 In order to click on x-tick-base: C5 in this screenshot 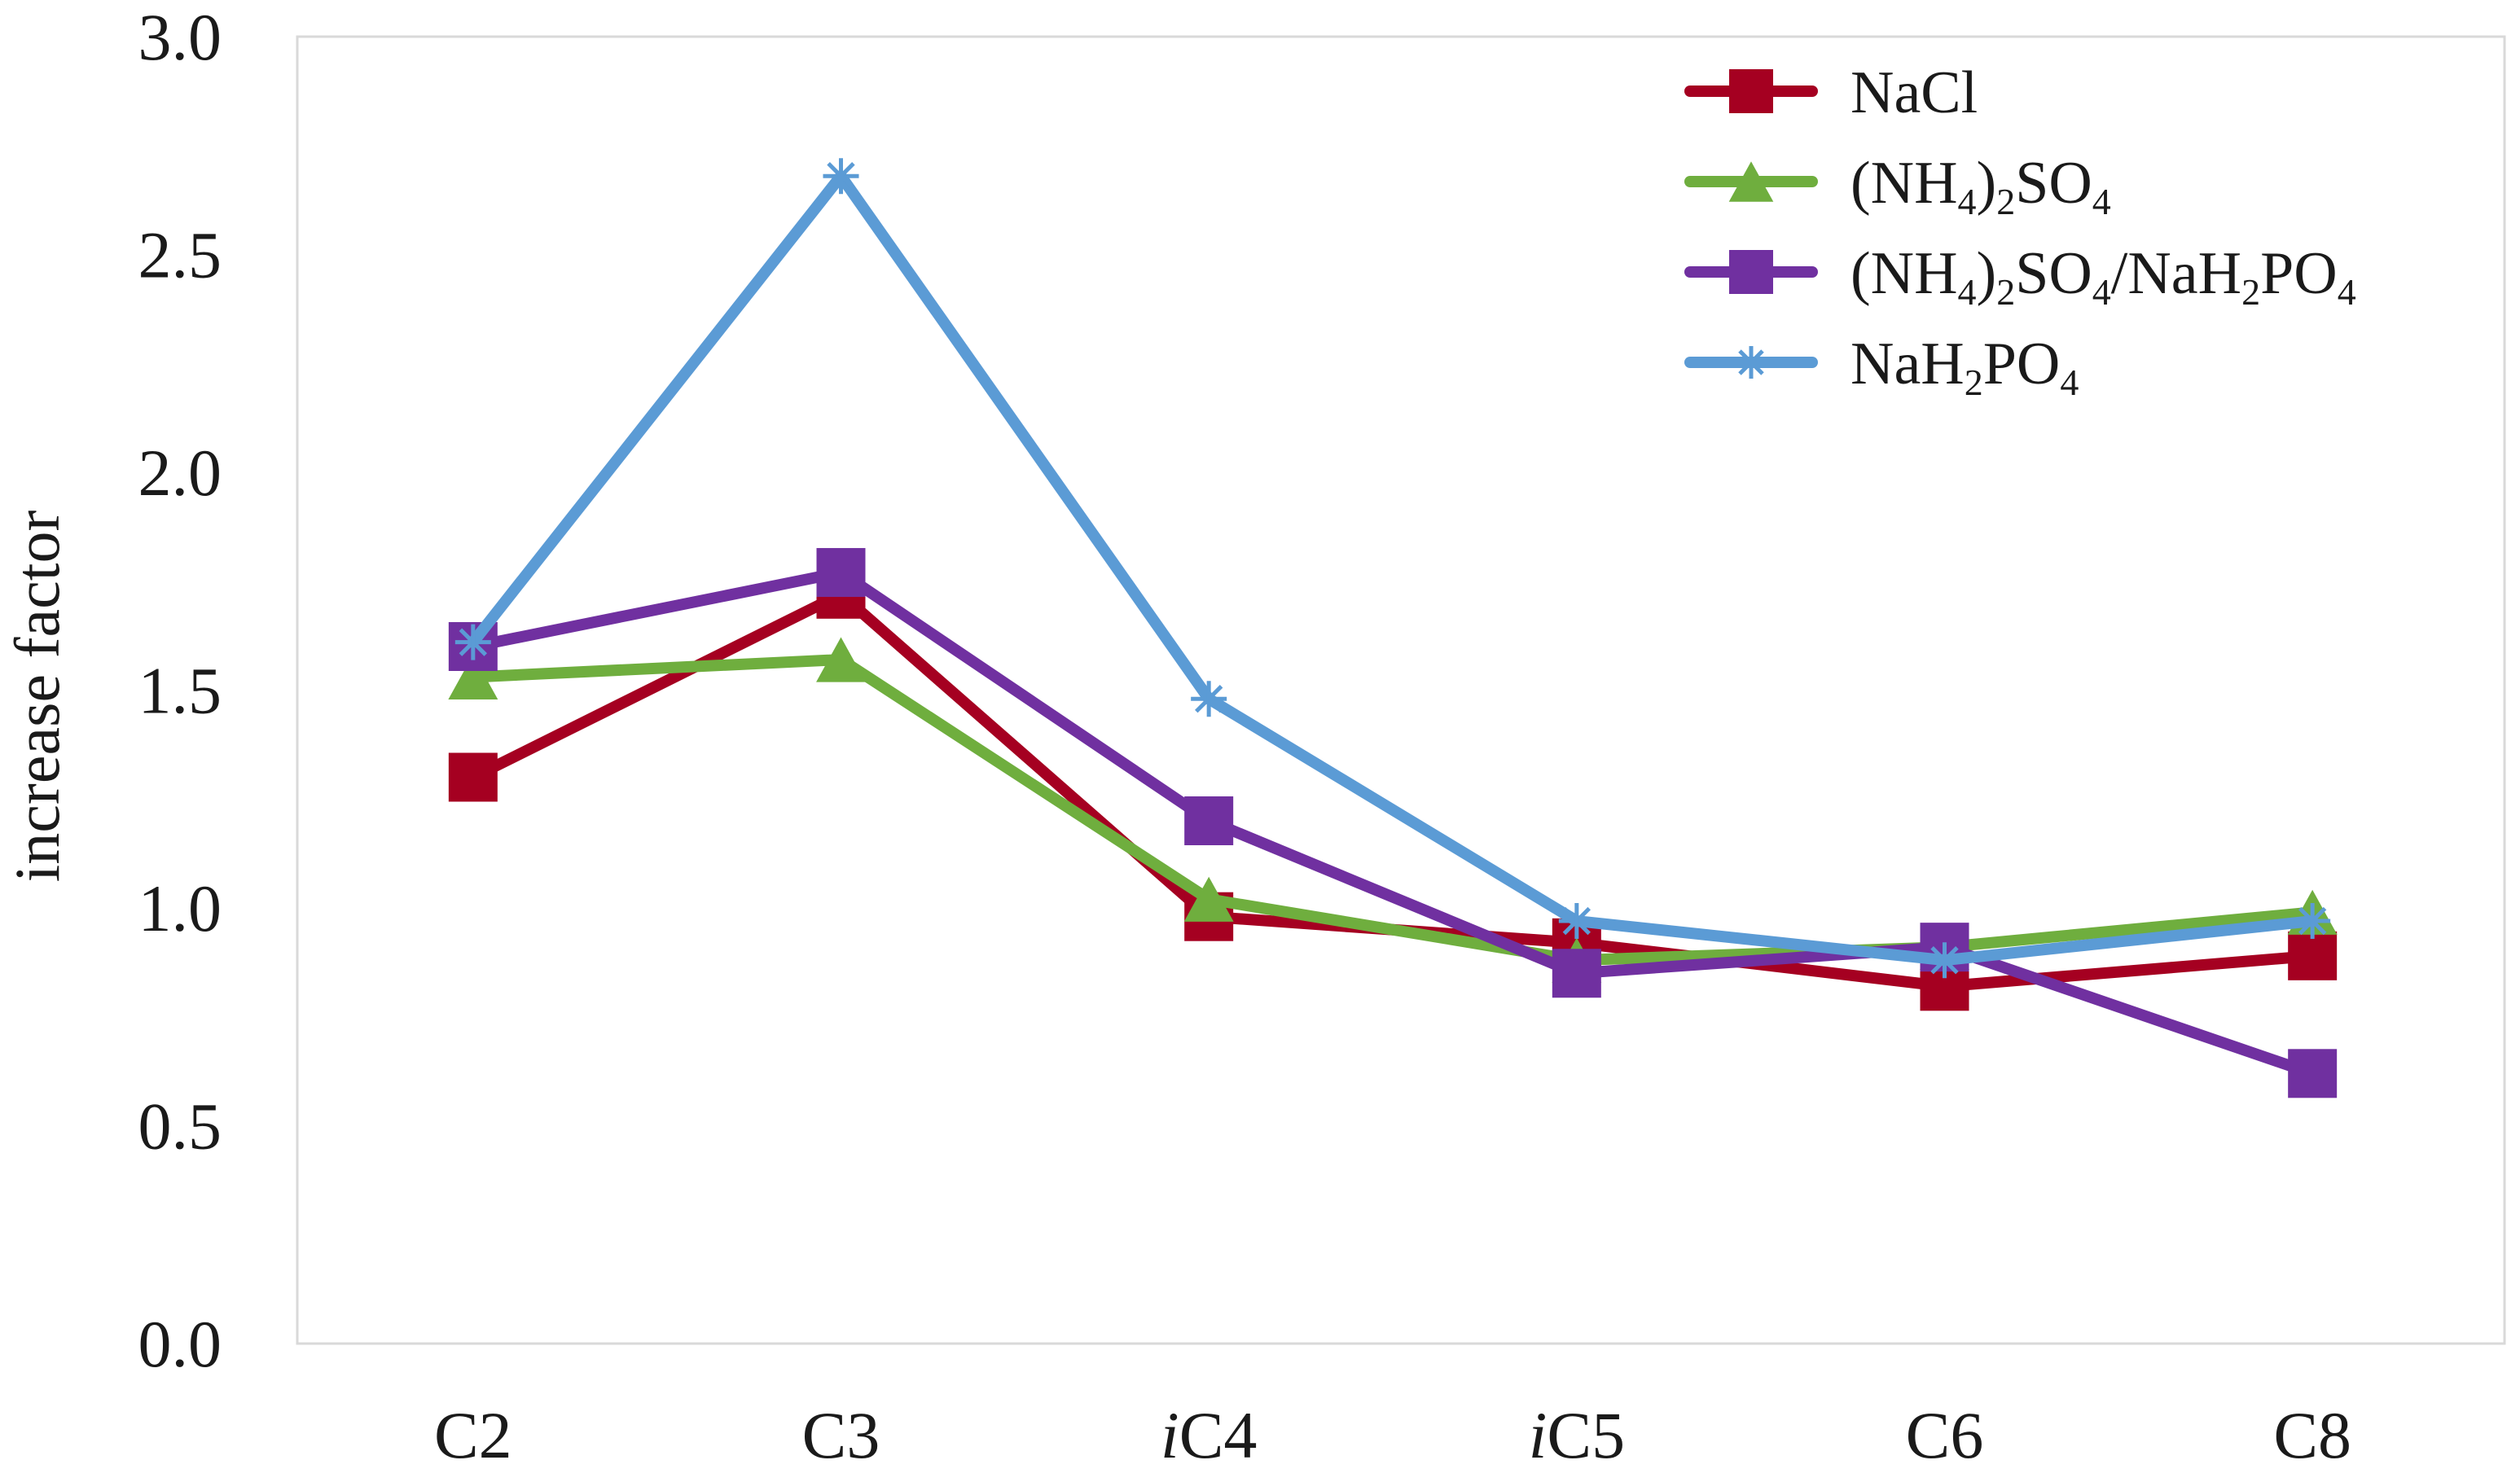, I will do `click(1586, 1435)`.